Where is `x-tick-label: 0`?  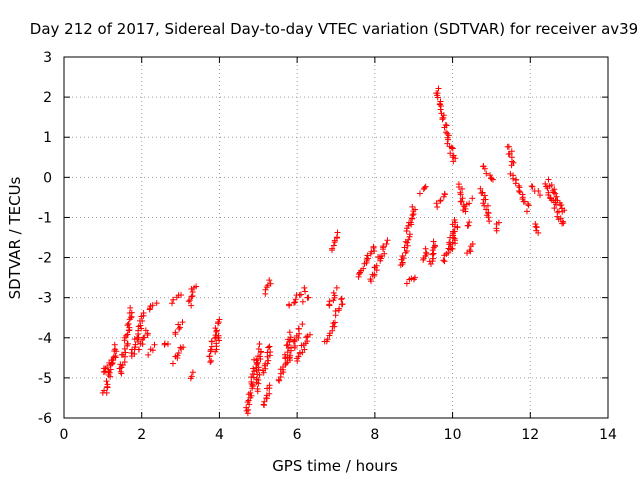
x-tick-label: 0 is located at coordinates (64, 435).